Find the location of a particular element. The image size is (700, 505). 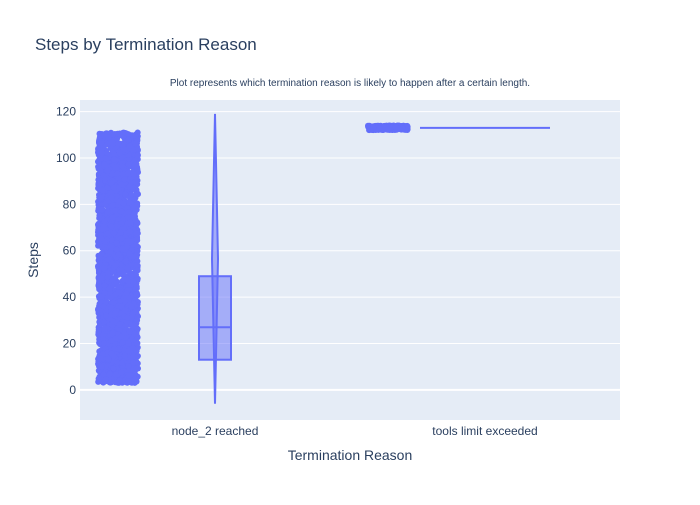

x-axis-title: Termination Reason is located at coordinates (350, 455).